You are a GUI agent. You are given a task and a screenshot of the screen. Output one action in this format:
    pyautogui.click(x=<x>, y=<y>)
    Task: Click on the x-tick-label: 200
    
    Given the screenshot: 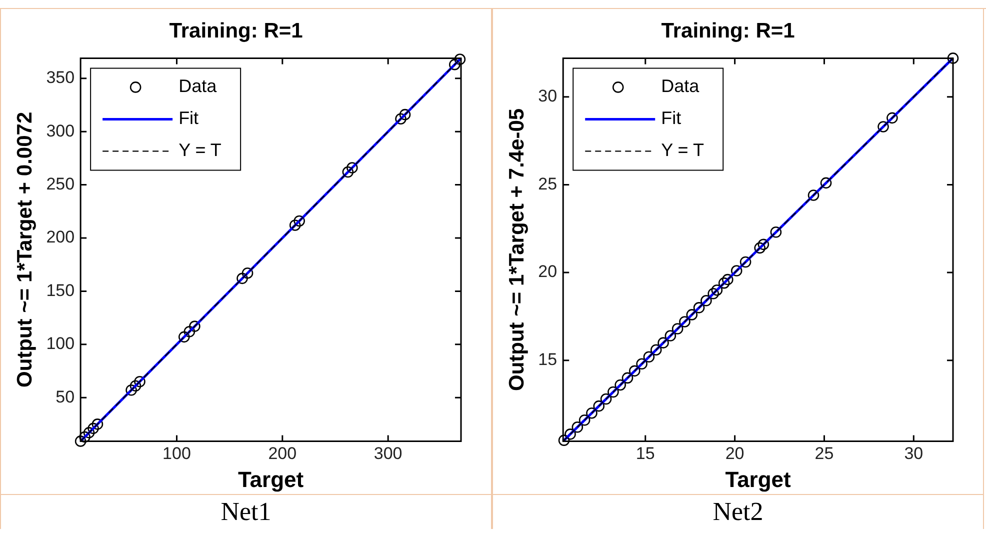 What is the action you would take?
    pyautogui.click(x=282, y=454)
    